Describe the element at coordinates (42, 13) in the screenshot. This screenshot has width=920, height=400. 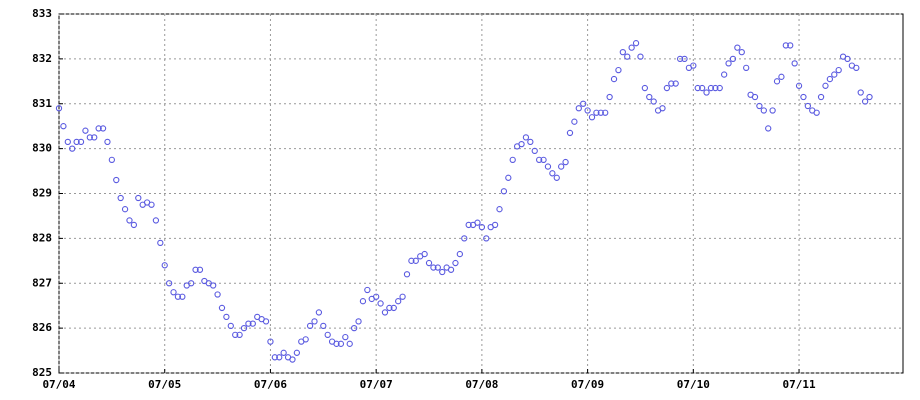
I see `y-tick-label: 833` at that location.